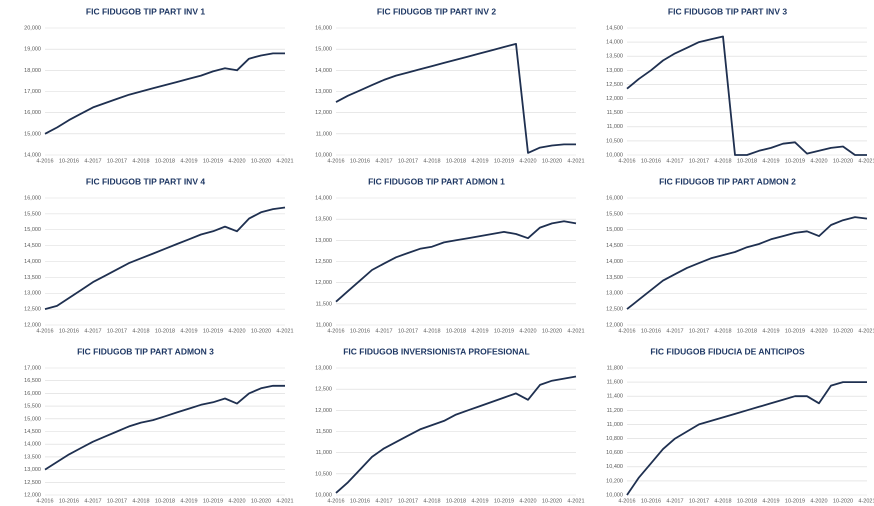 The image size is (874, 506). What do you see at coordinates (615, 397) in the screenshot?
I see `y-tick-label: 11,400` at bounding box center [615, 397].